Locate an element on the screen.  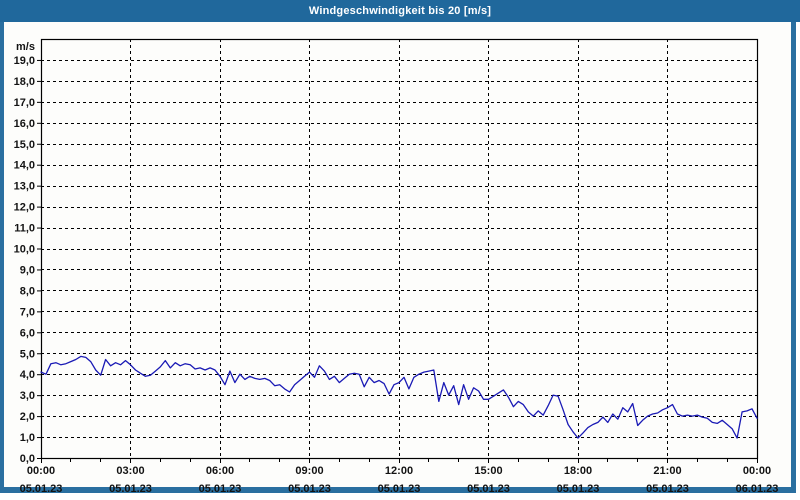
y-tick-label: 0,0 is located at coordinates (27, 459).